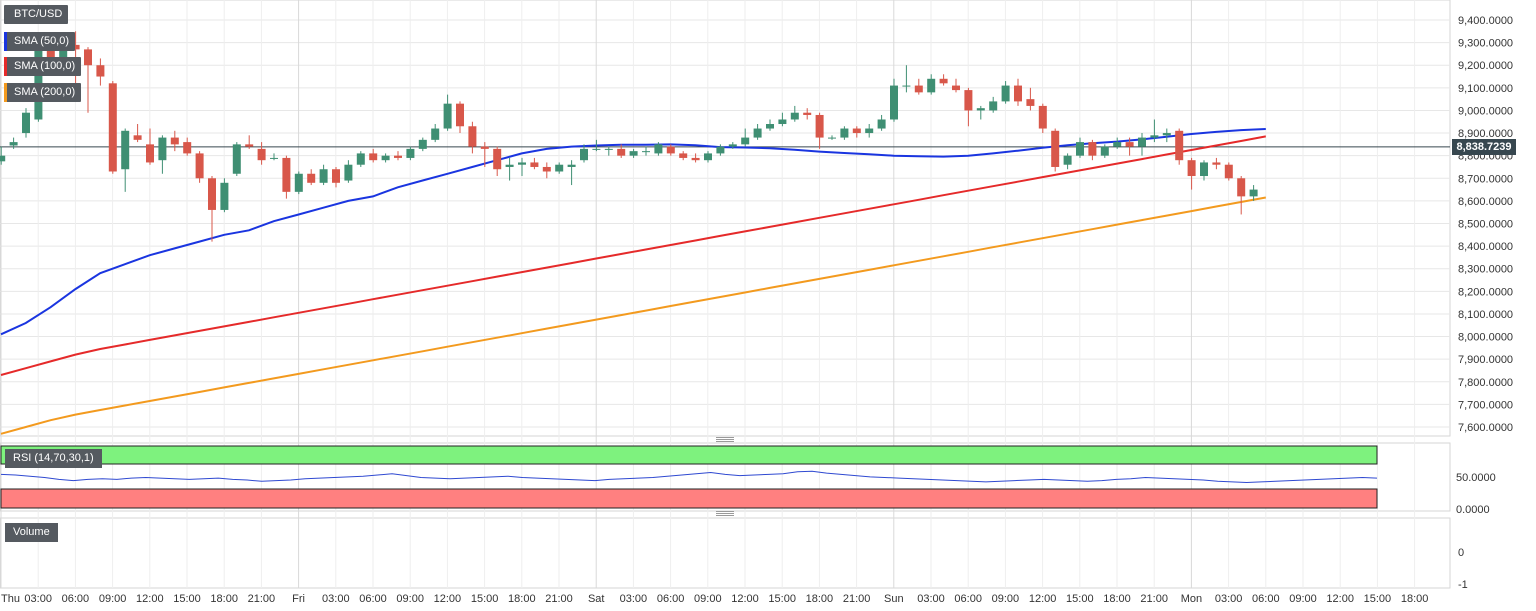 This screenshot has width=1536, height=611. What do you see at coordinates (31, 532) in the screenshot?
I see `volume-label: Volume` at bounding box center [31, 532].